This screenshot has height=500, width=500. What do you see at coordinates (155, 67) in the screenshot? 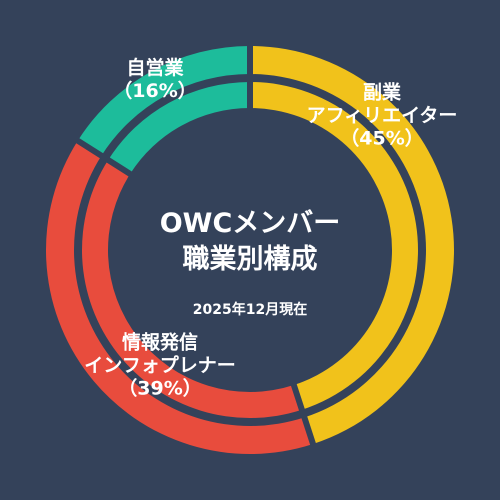
I see `label-self-employed-line-1: 自営業` at bounding box center [155, 67].